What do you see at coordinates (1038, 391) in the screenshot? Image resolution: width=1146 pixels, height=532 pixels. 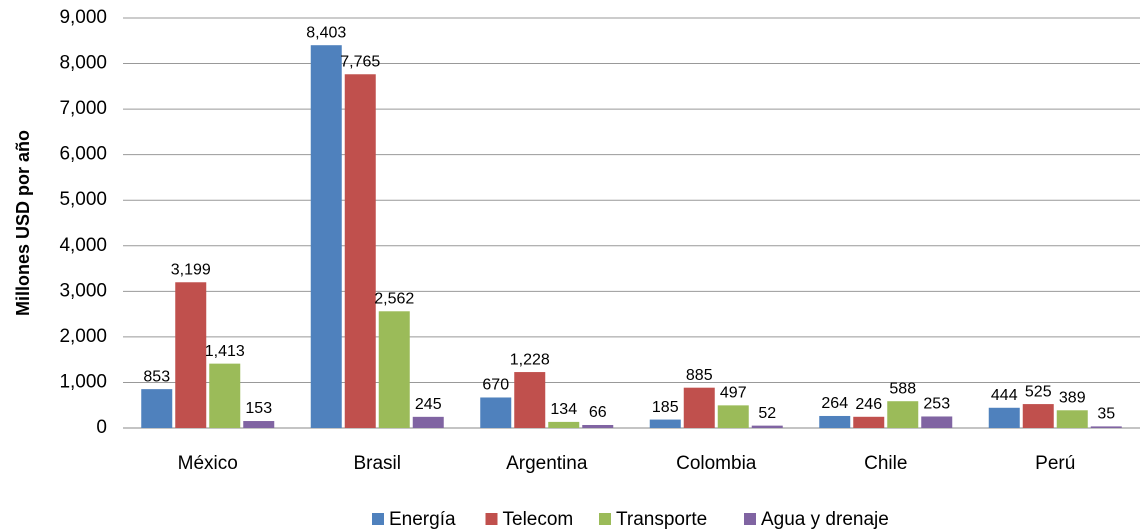 I see `value-label: 525` at bounding box center [1038, 391].